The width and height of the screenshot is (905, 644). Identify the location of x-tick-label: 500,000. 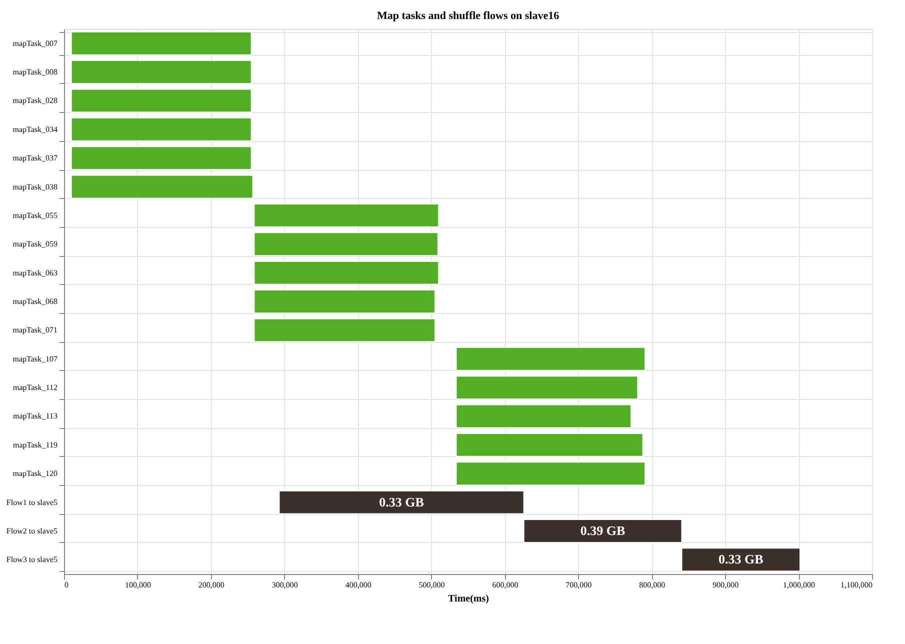
(431, 585).